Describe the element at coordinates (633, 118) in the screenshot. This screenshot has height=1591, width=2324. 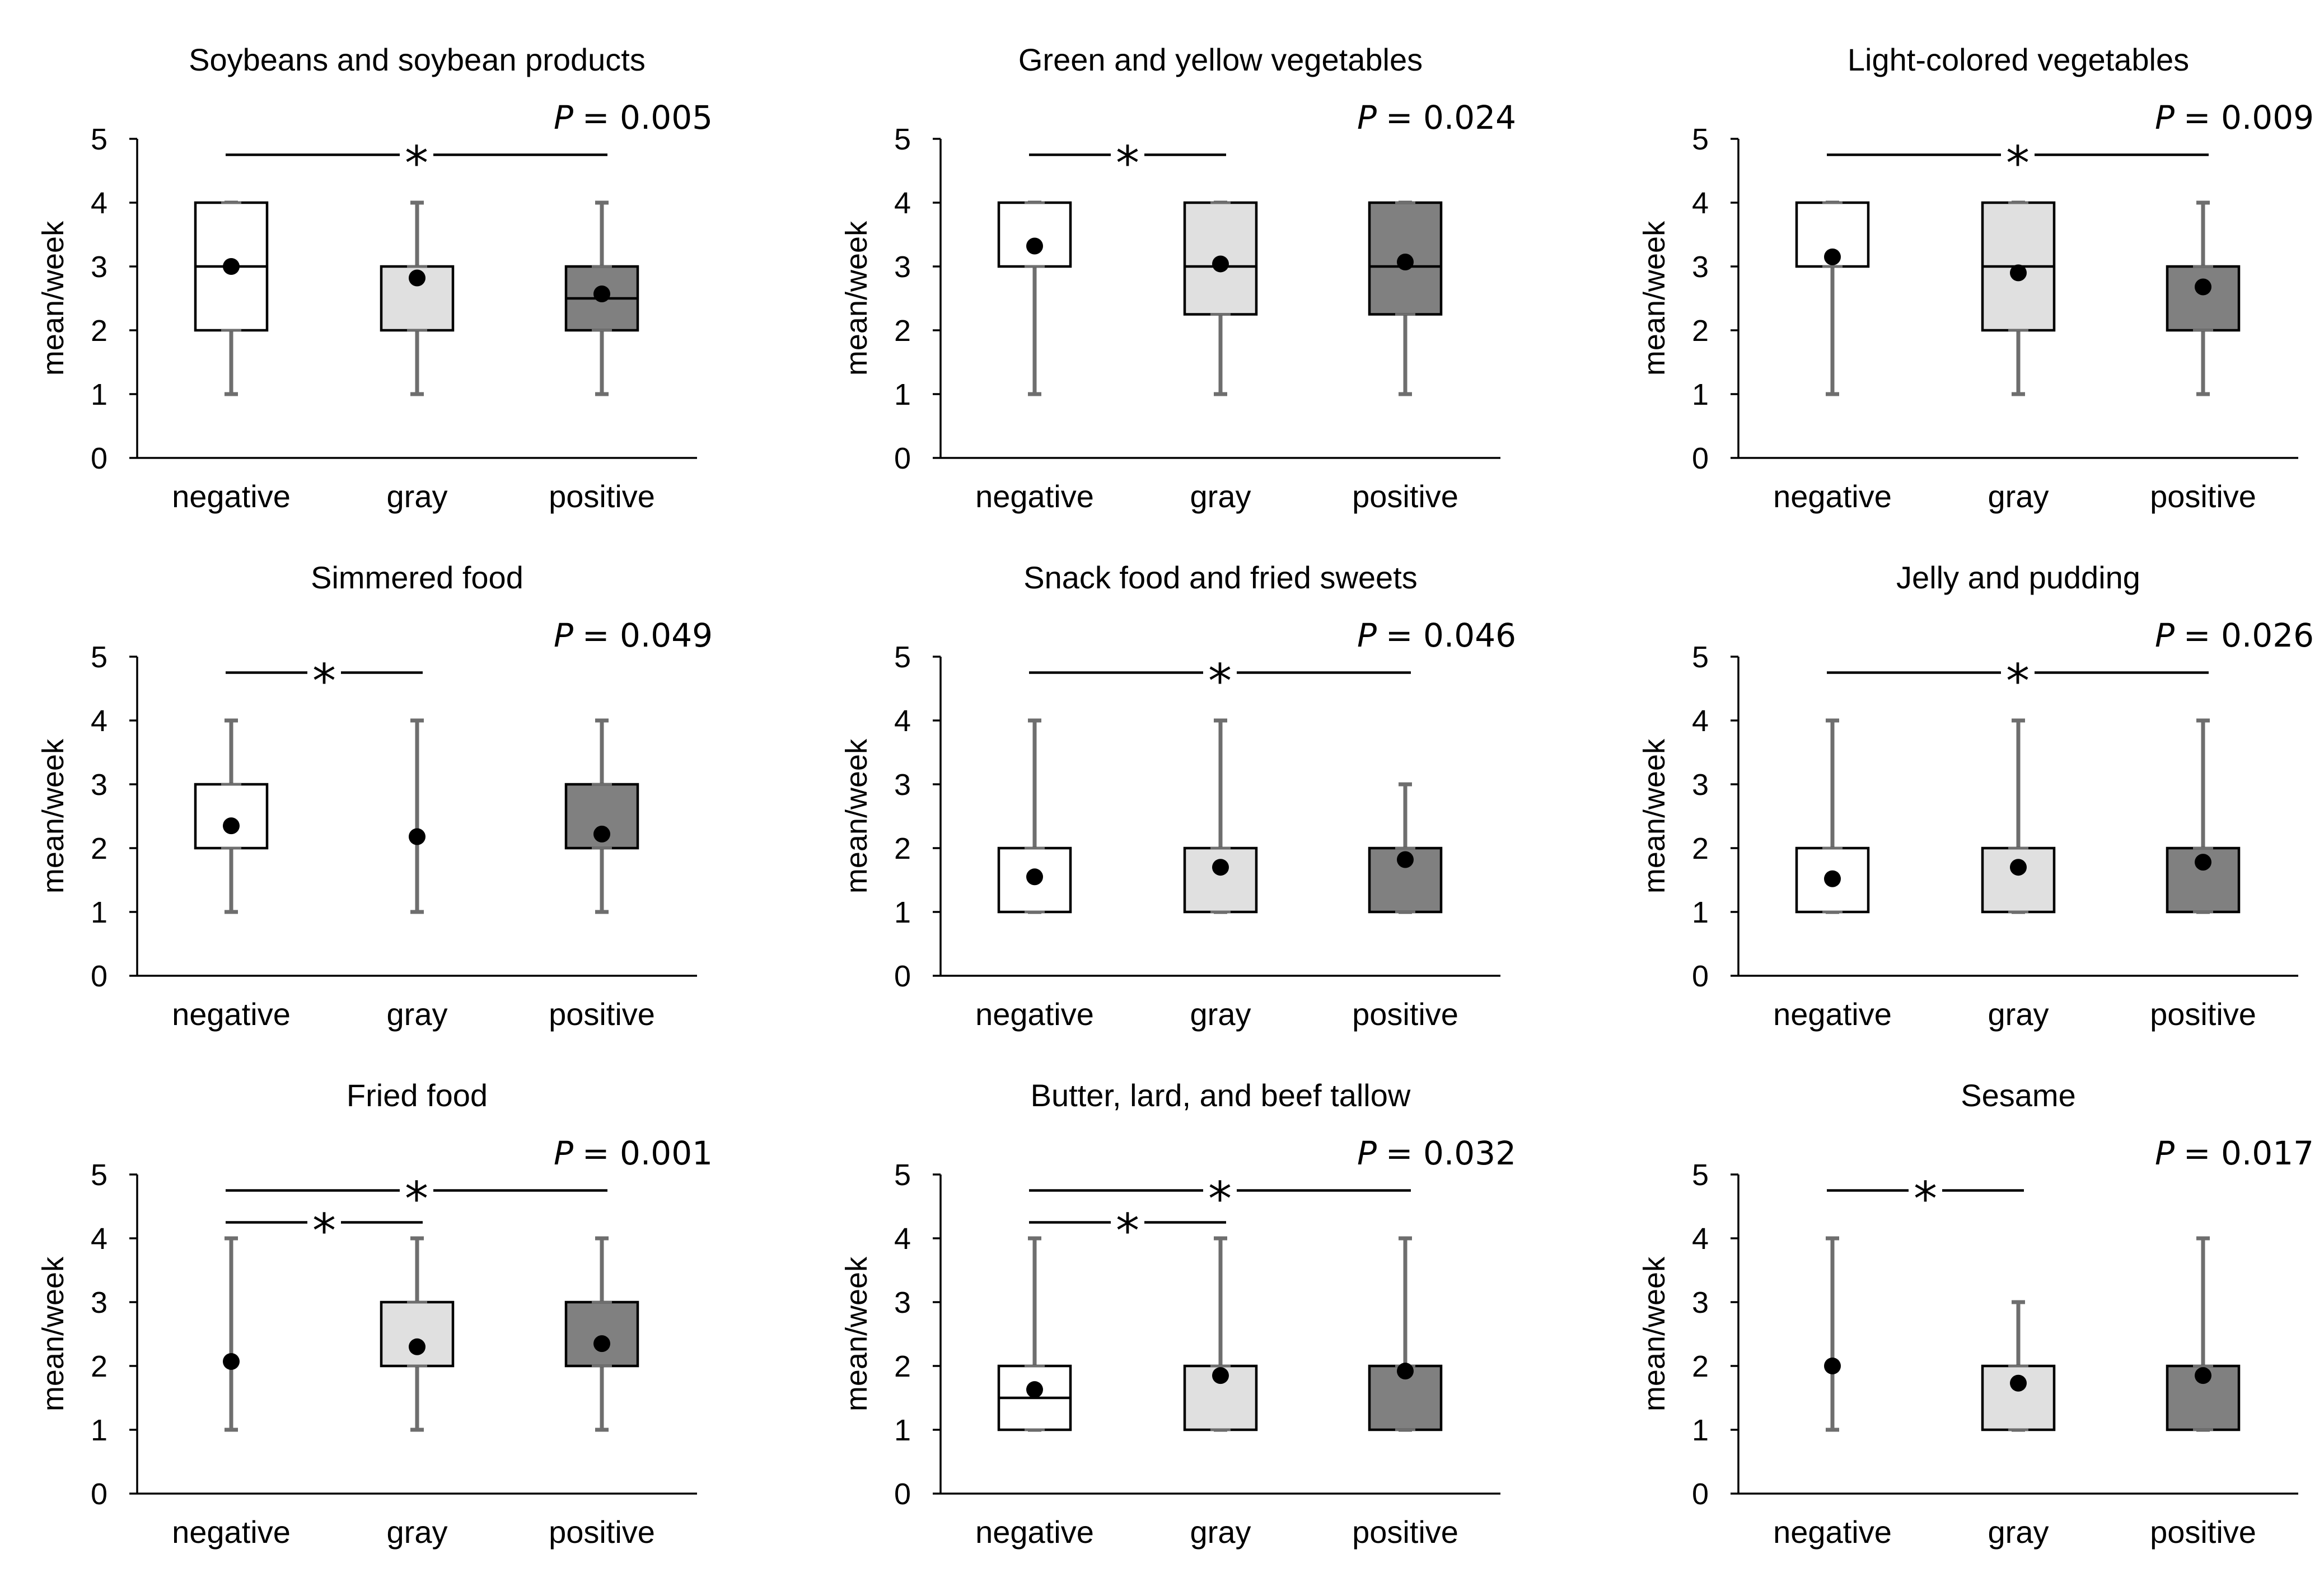
I see `p-value-label: P = 0.005` at that location.